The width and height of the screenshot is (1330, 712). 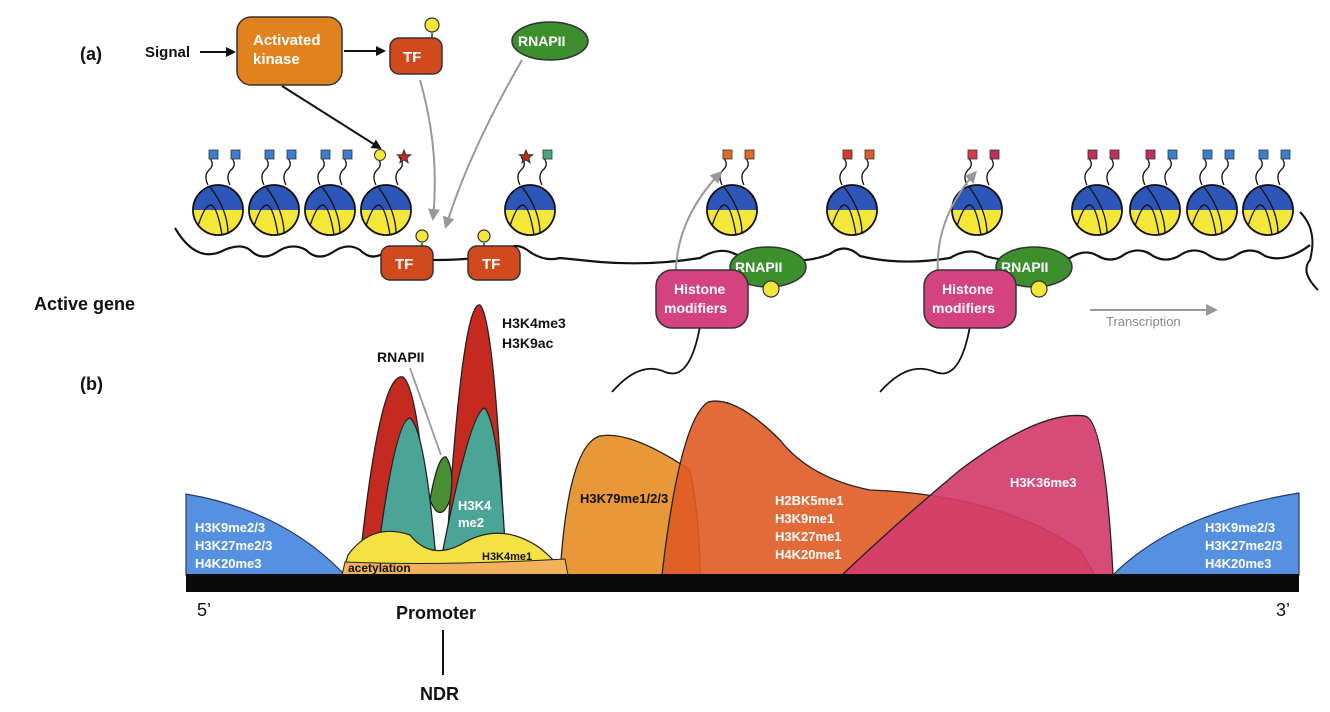 What do you see at coordinates (491, 264) in the screenshot?
I see `tf-label-bound-2: TF` at bounding box center [491, 264].